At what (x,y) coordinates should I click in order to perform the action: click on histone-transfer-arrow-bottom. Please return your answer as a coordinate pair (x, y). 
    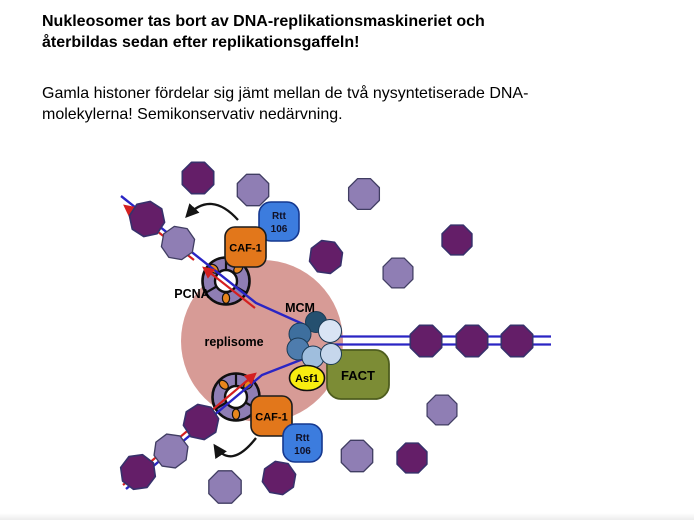
    Looking at the image, I should click on (235, 448).